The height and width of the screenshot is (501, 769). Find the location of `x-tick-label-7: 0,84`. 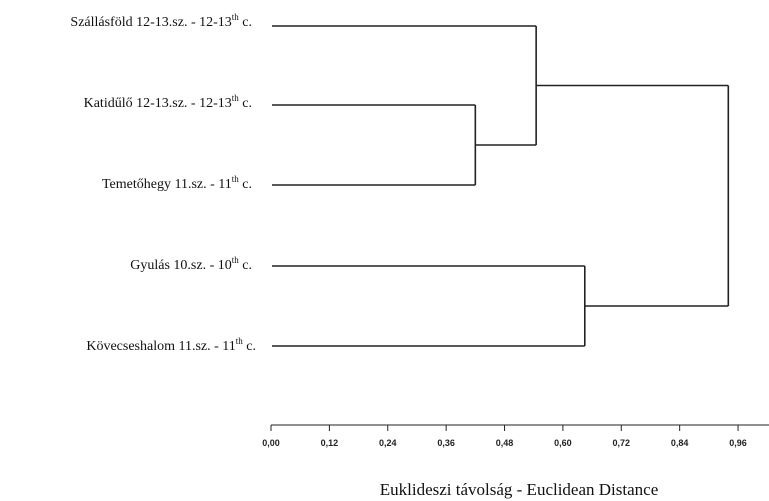

x-tick-label-7: 0,84 is located at coordinates (680, 443).